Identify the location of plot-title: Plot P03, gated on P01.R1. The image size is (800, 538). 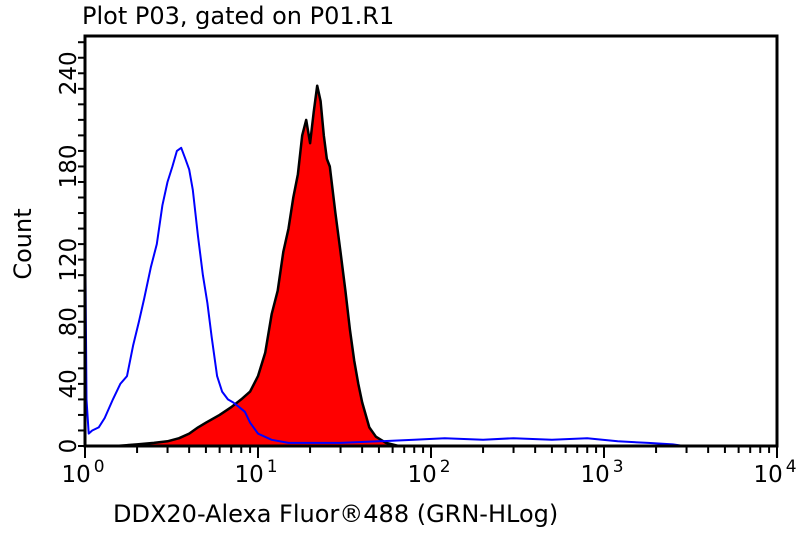
(238, 16).